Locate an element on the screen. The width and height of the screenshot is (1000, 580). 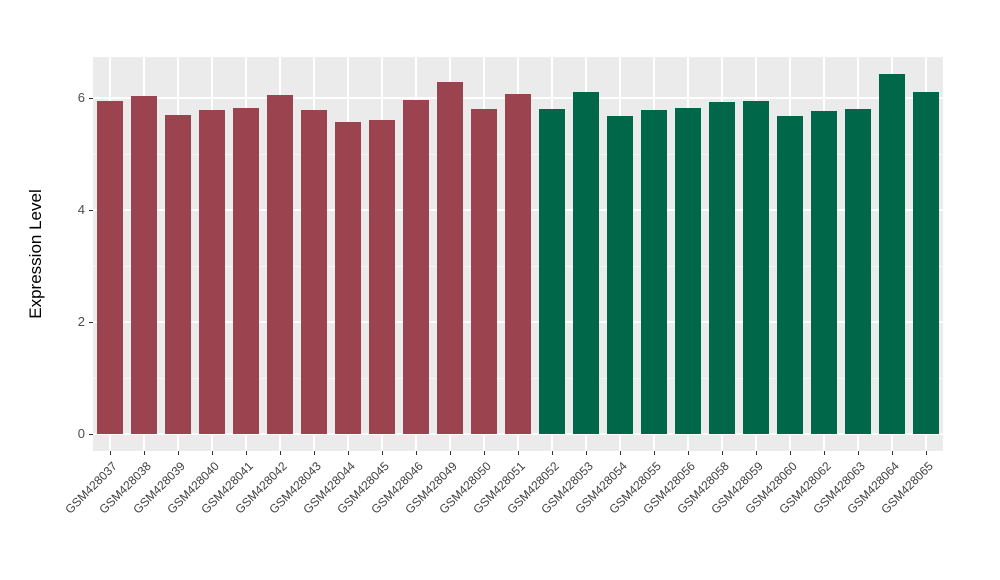
y-tick-label: 2 is located at coordinates (81, 321).